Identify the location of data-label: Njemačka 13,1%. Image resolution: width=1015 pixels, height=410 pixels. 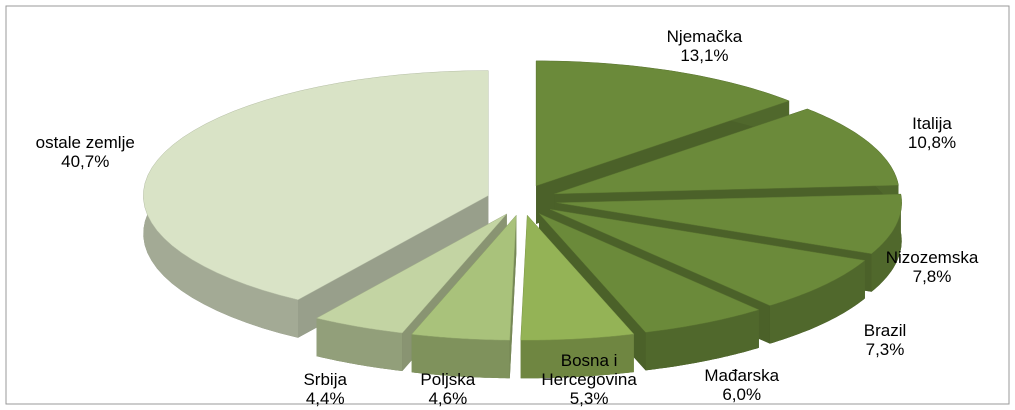
(704, 46).